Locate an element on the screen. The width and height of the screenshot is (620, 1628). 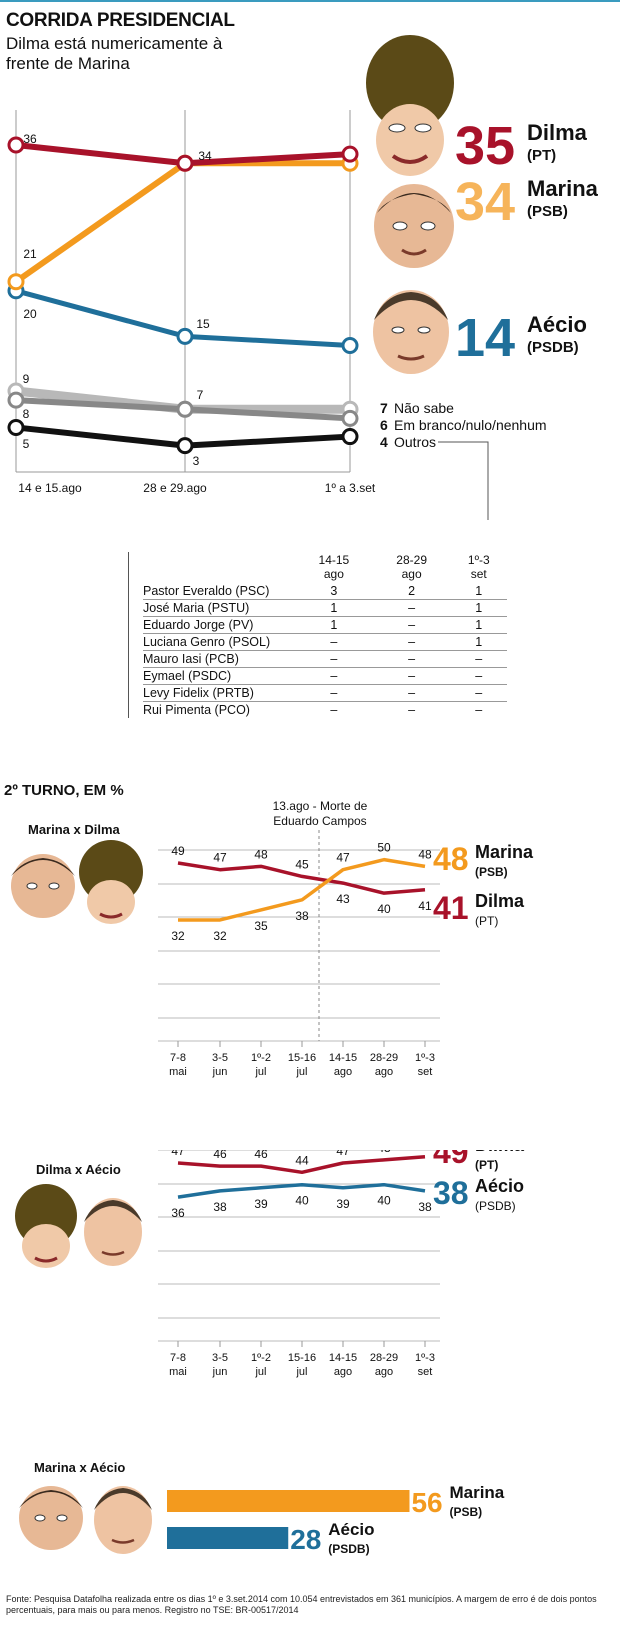
x-tick-label: 14-15 is located at coordinates (343, 1058).